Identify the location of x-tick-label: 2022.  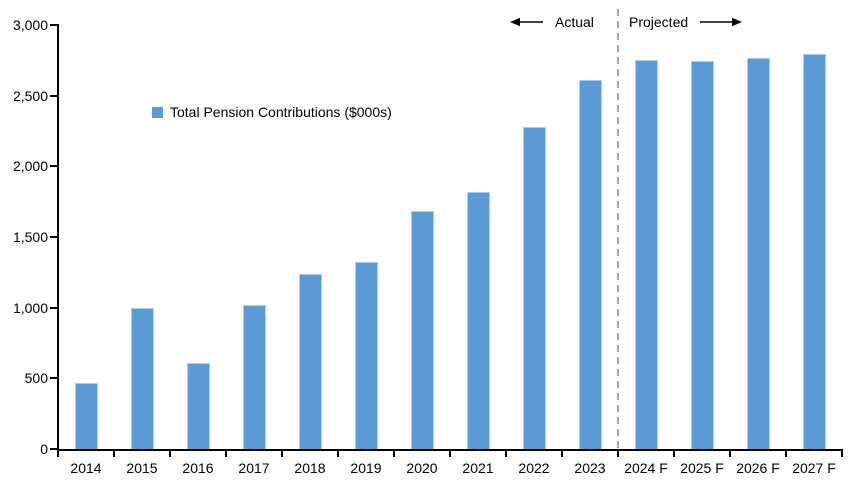
(534, 468).